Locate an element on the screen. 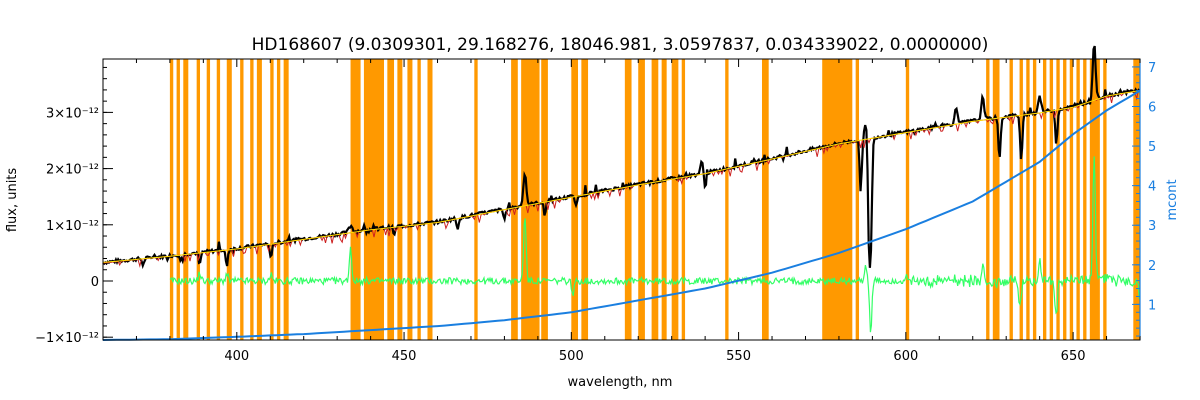 The height and width of the screenshot is (400, 1200). y-tick-label: 2×10⁻¹² is located at coordinates (72, 170).